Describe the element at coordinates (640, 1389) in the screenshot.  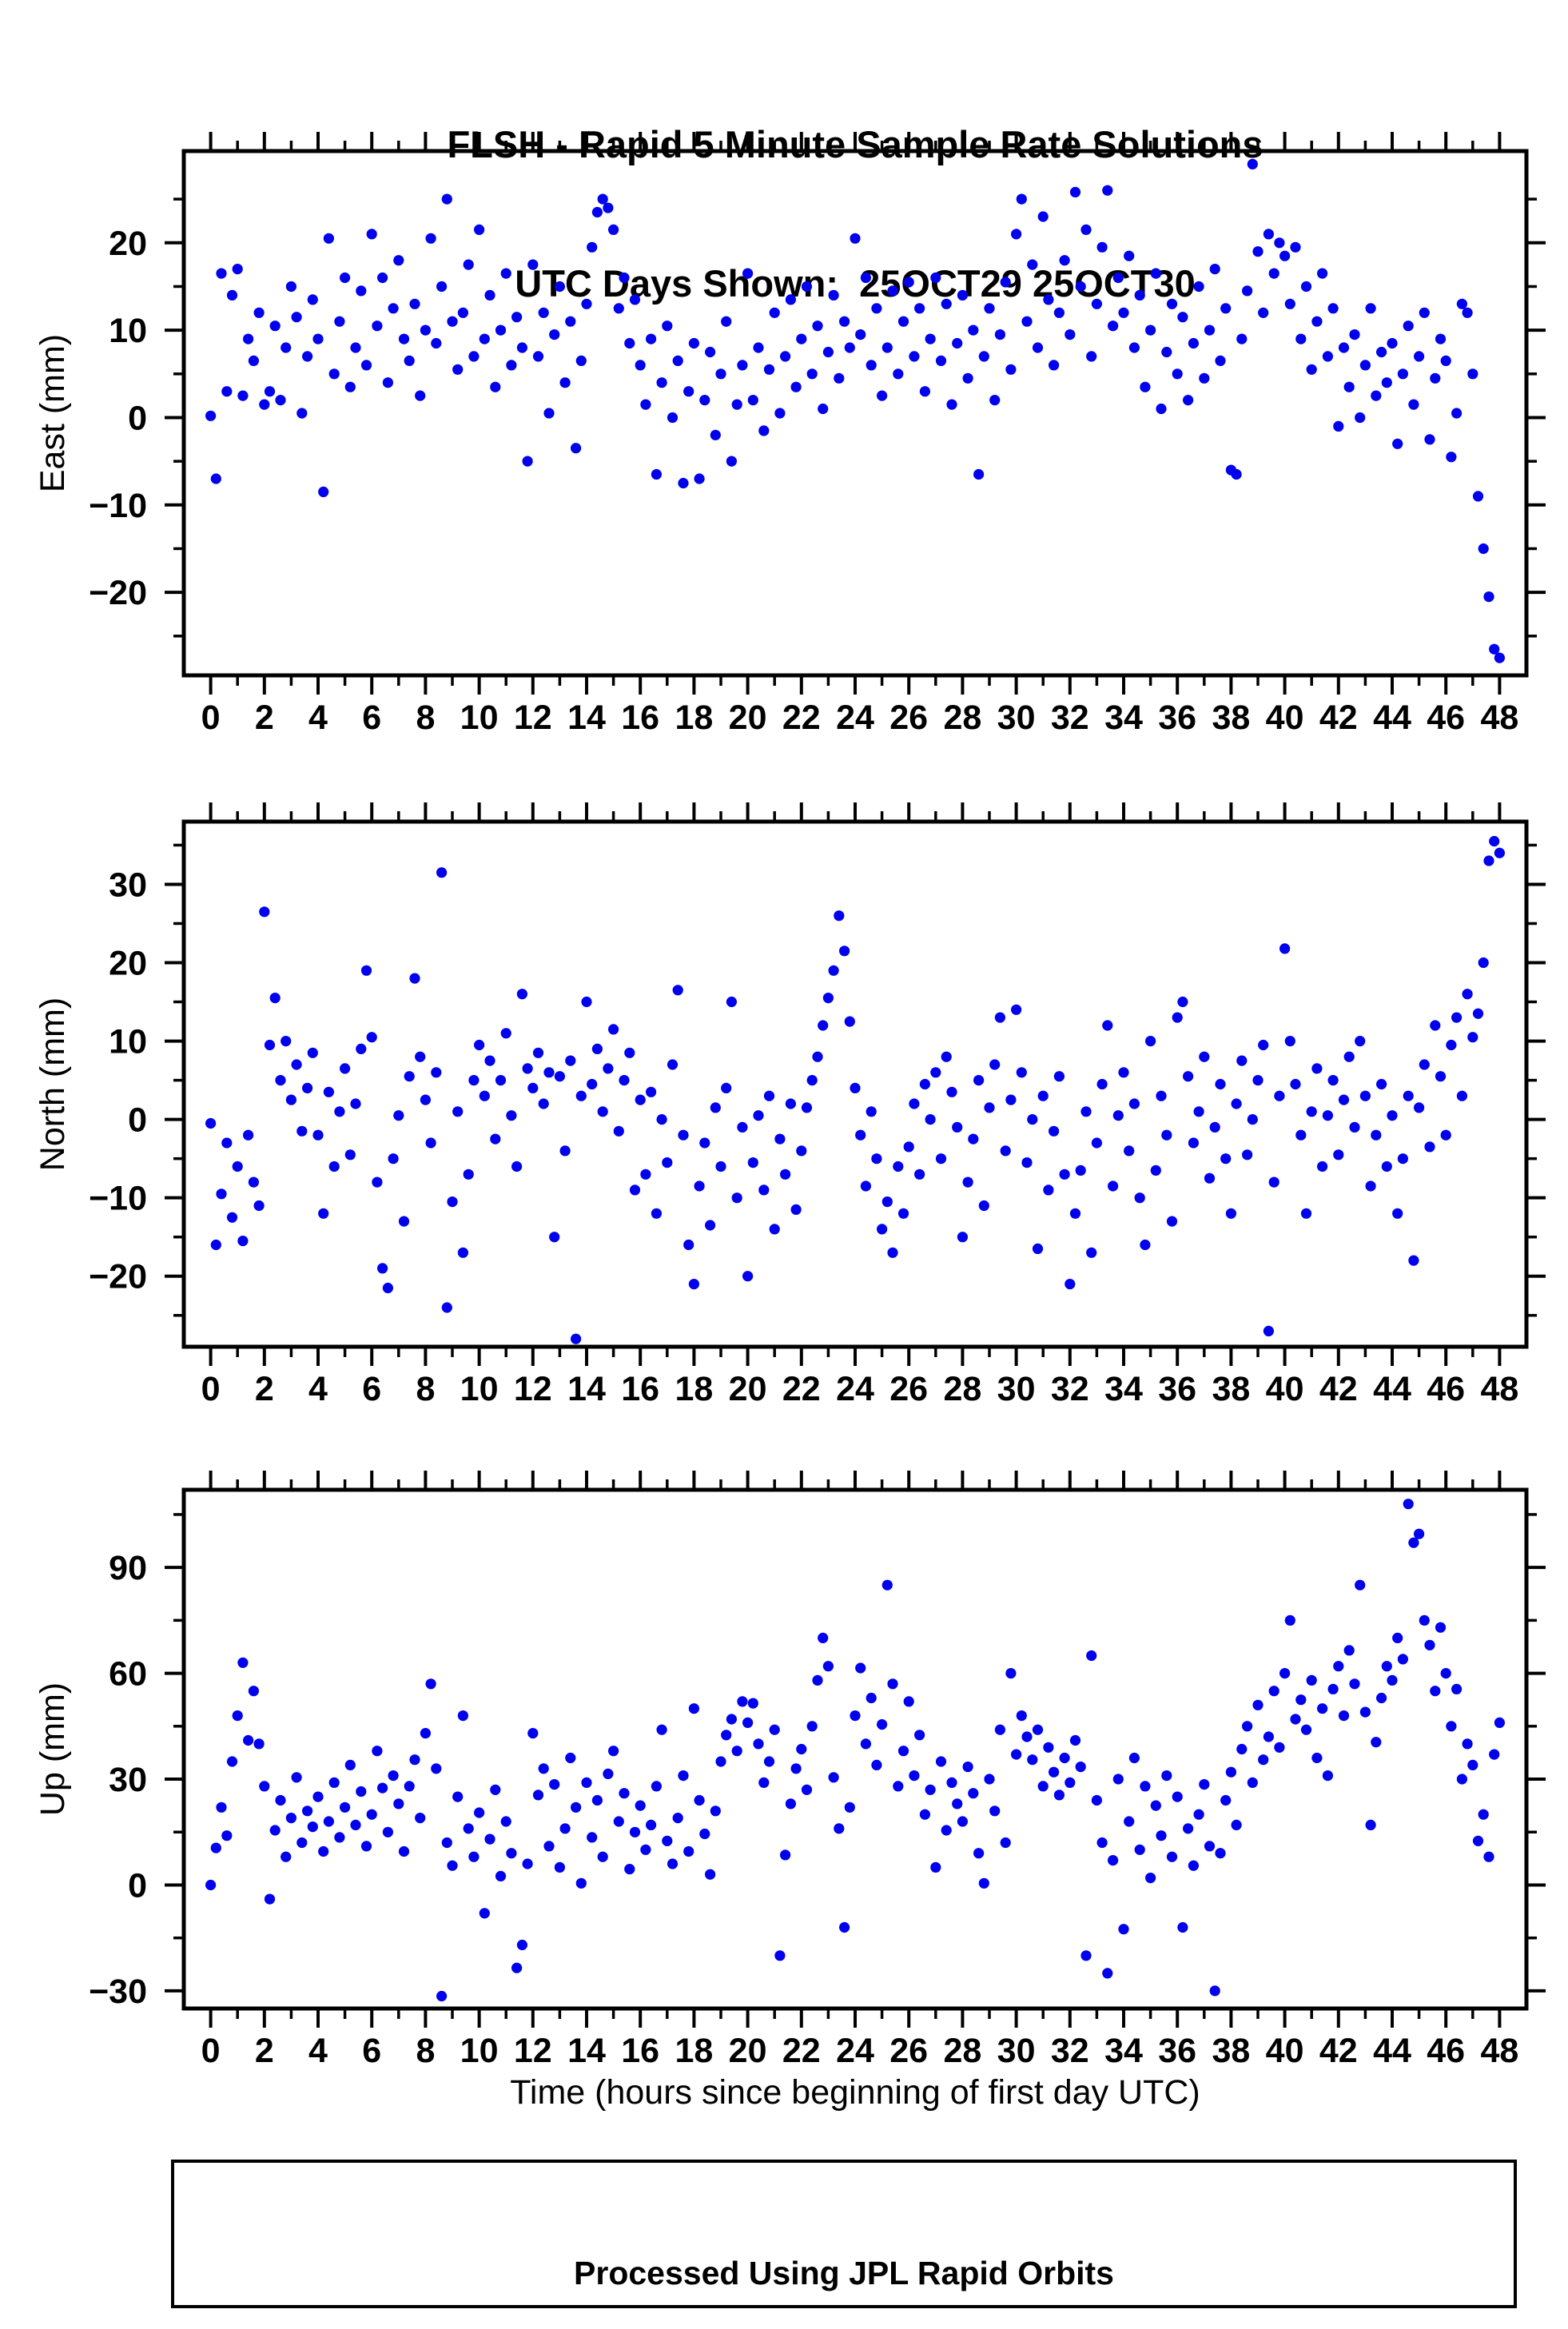
I see `x-tick-label: 16` at that location.